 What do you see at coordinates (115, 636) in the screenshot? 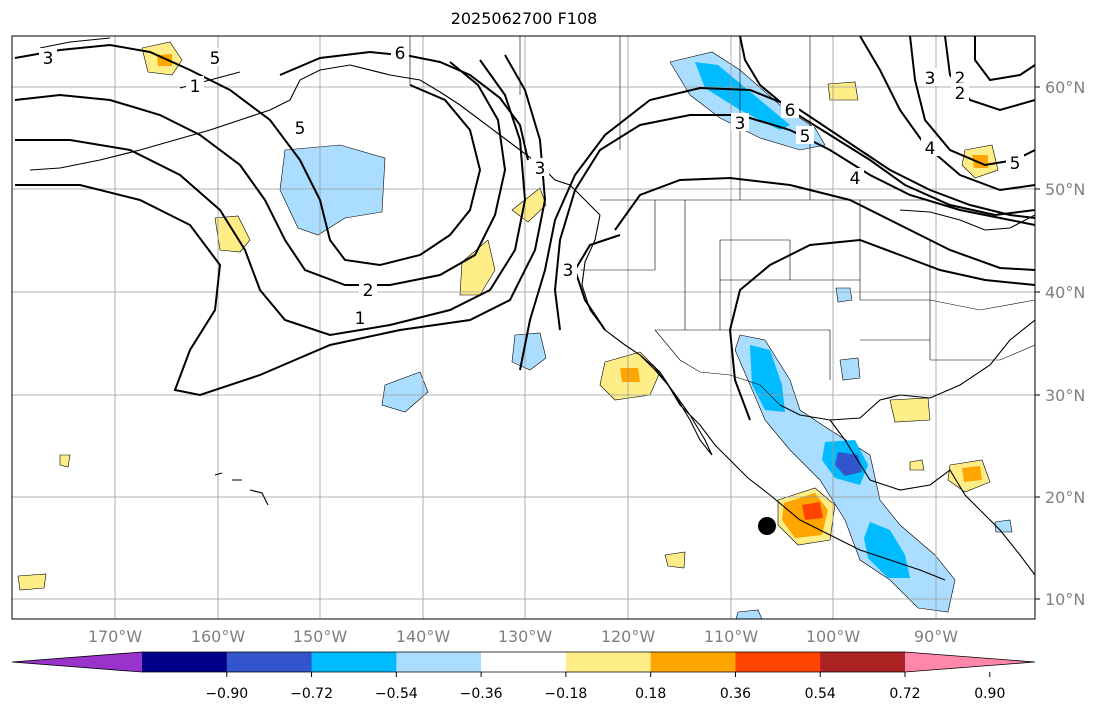
I see `lon-label: 170°W` at bounding box center [115, 636].